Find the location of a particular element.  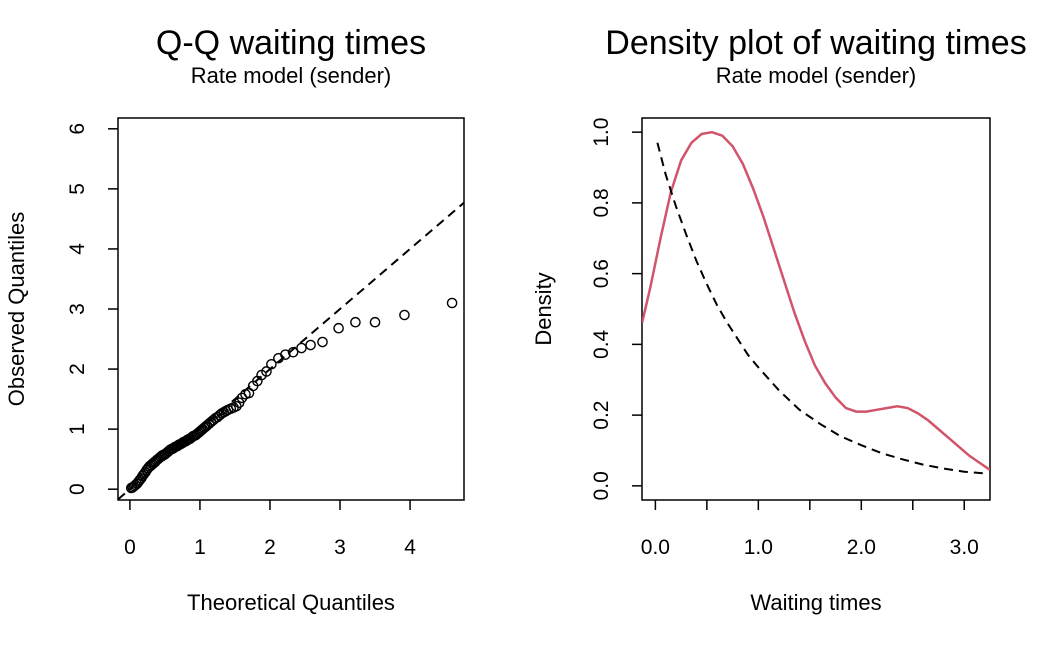

density-x-tick-label: 3.0 is located at coordinates (964, 547).